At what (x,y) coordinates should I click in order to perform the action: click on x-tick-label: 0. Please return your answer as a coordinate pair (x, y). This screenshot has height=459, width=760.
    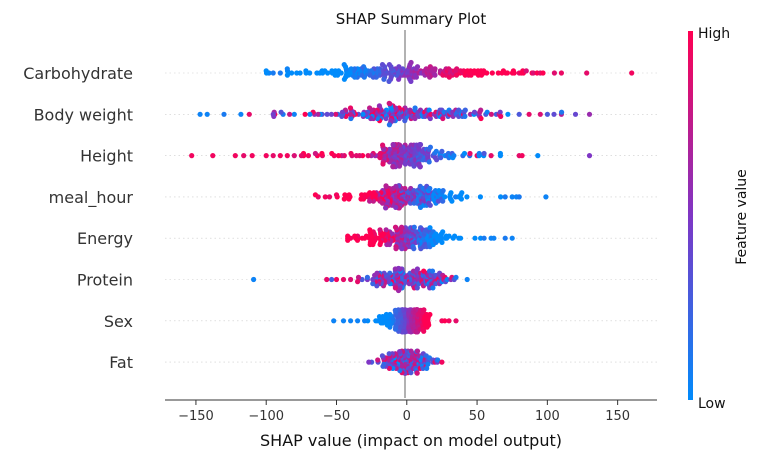
    Looking at the image, I should click on (407, 416).